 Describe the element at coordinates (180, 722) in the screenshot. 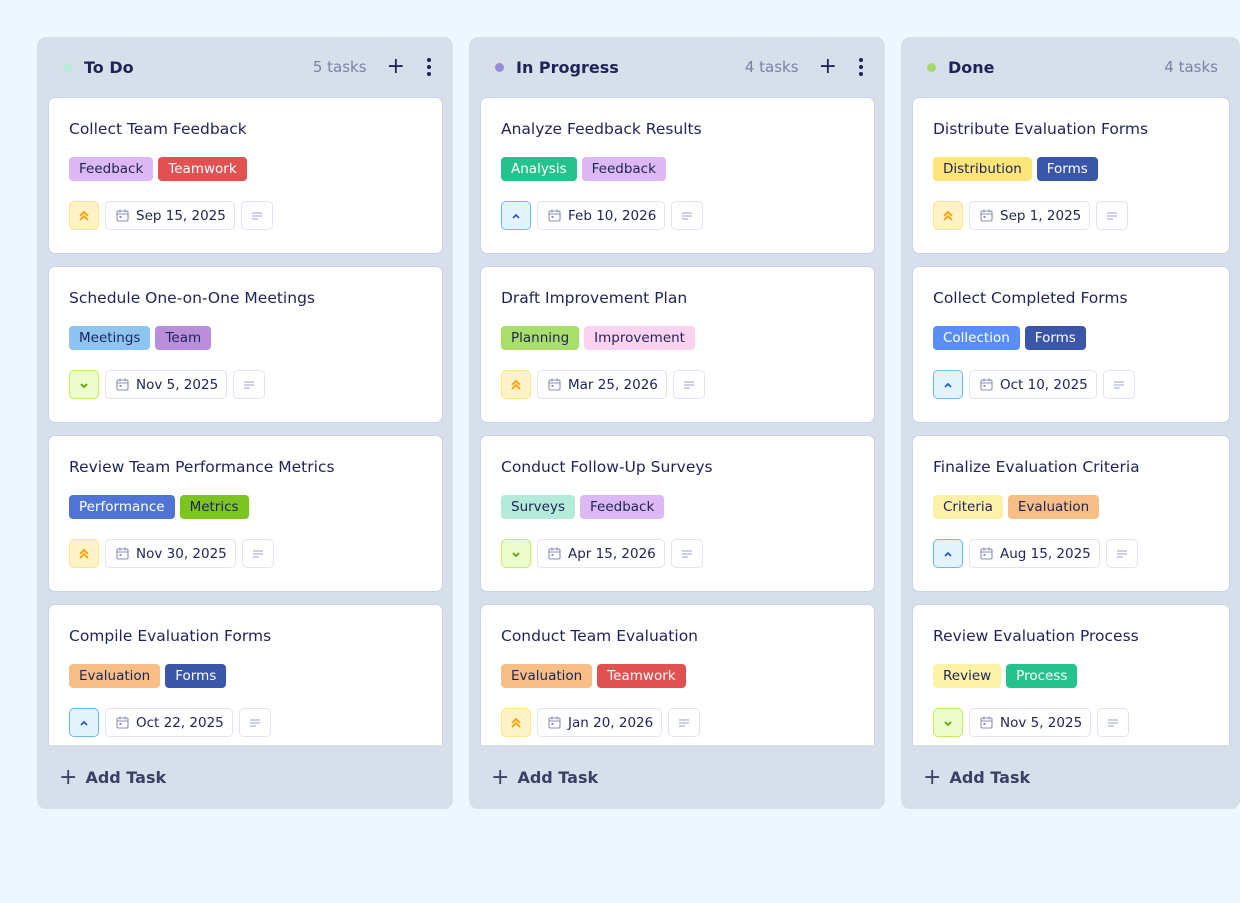

I see `due-date: Oct 22, 2025` at that location.